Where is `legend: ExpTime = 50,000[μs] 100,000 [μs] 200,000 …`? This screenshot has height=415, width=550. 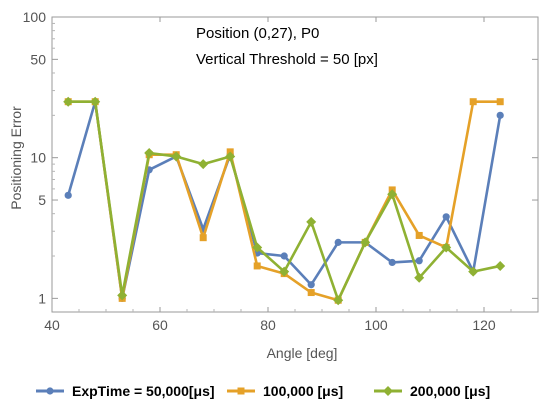
legend: ExpTime = 50,000[μs] 100,000 [μs] 200,000 … is located at coordinates (263, 391).